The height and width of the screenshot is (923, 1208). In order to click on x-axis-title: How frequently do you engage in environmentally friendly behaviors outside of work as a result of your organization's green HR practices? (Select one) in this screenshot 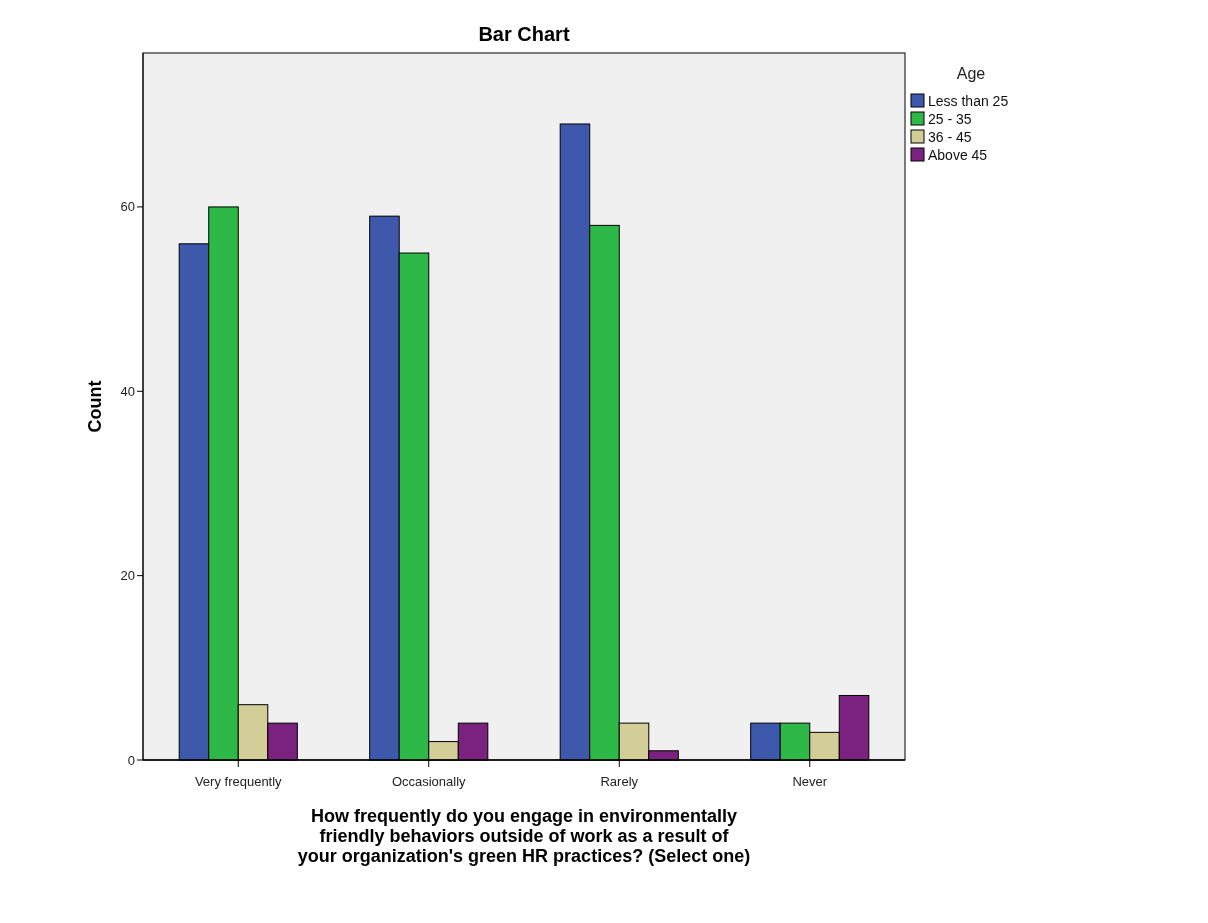, I will do `click(524, 836)`.